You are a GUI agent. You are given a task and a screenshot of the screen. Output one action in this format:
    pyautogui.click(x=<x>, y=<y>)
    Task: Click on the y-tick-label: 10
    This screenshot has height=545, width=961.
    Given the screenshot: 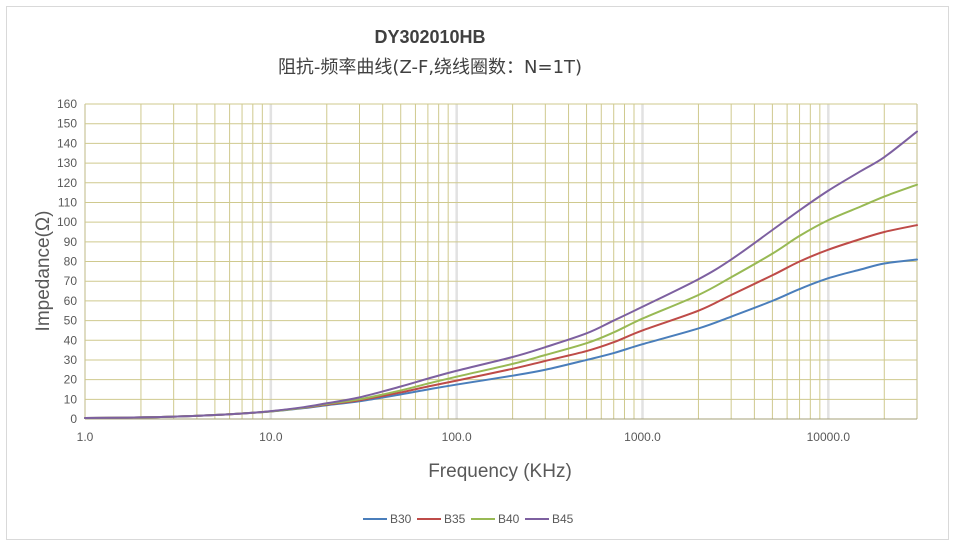 What is the action you would take?
    pyautogui.click(x=71, y=399)
    